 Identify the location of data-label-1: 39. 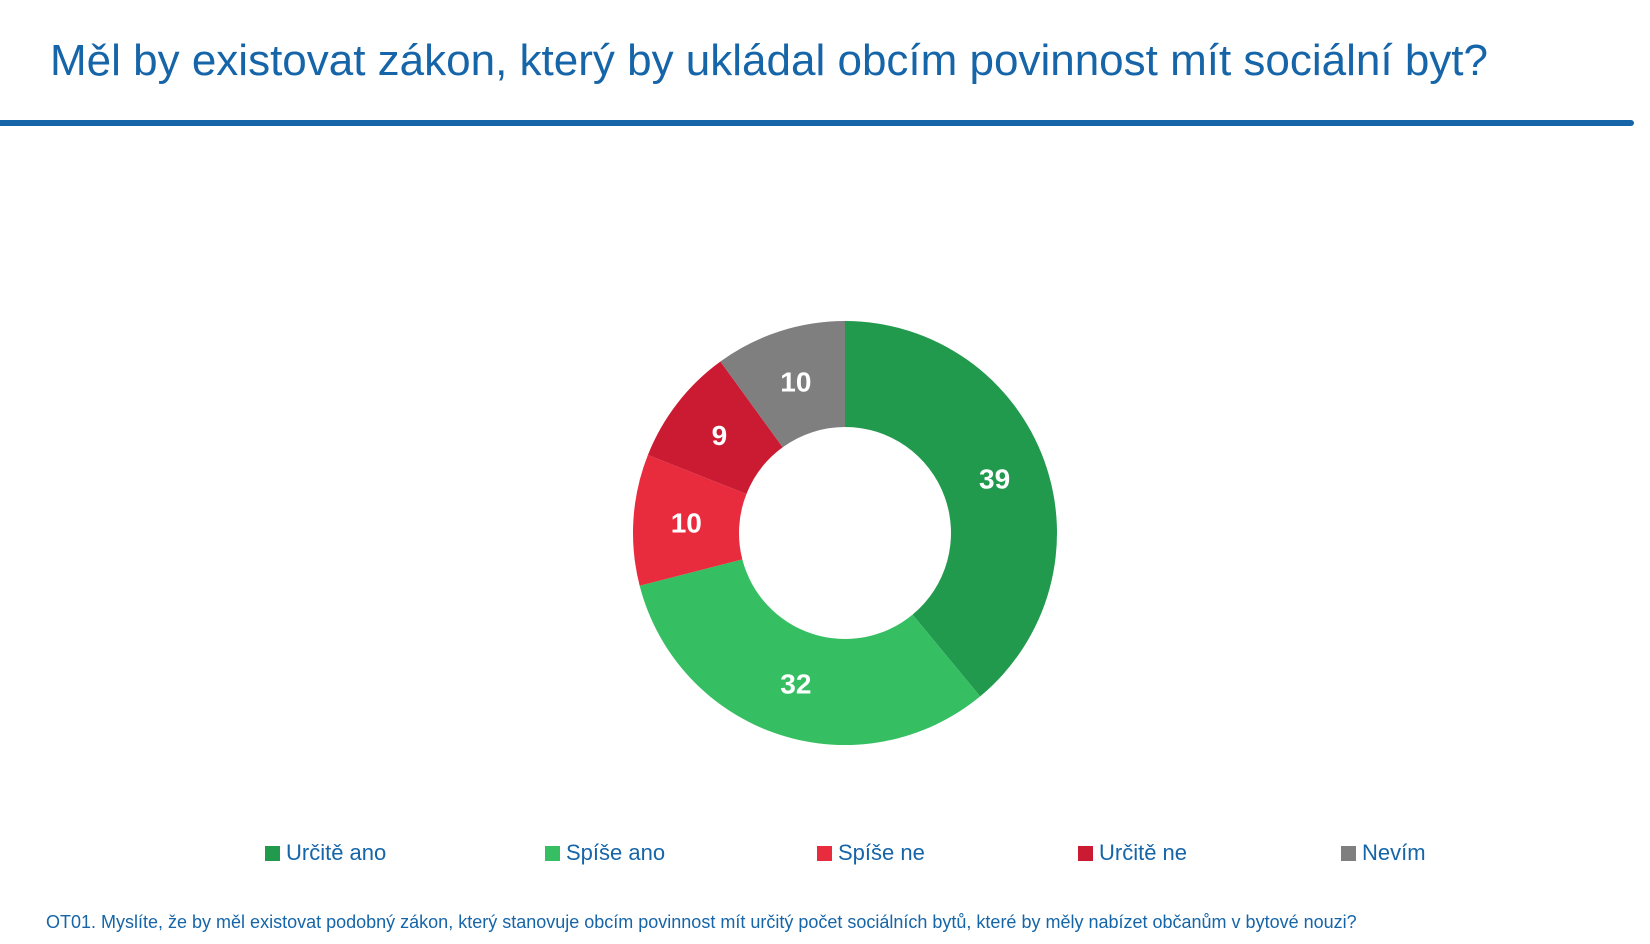
(994, 479).